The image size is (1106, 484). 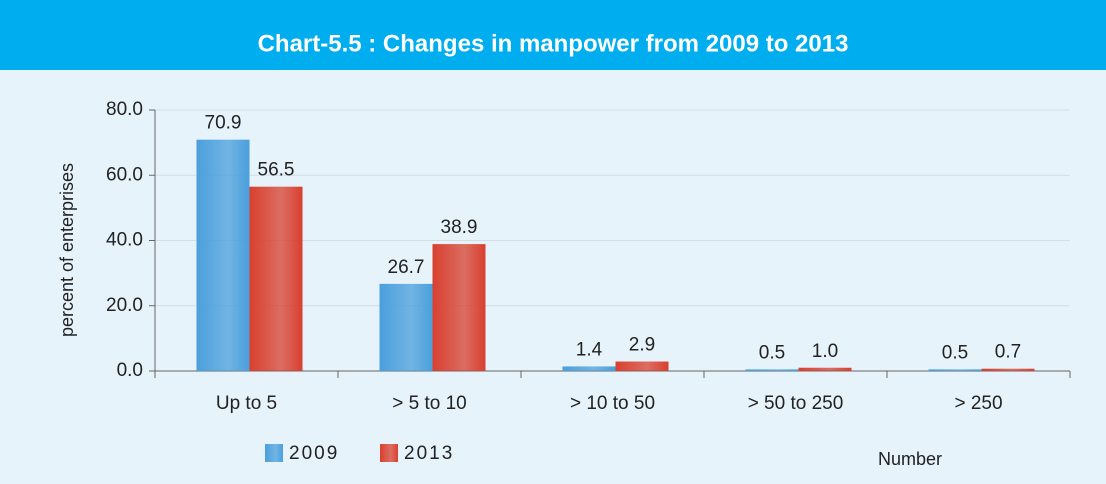 I want to click on y-tick-label: 60.0, so click(x=124, y=174).